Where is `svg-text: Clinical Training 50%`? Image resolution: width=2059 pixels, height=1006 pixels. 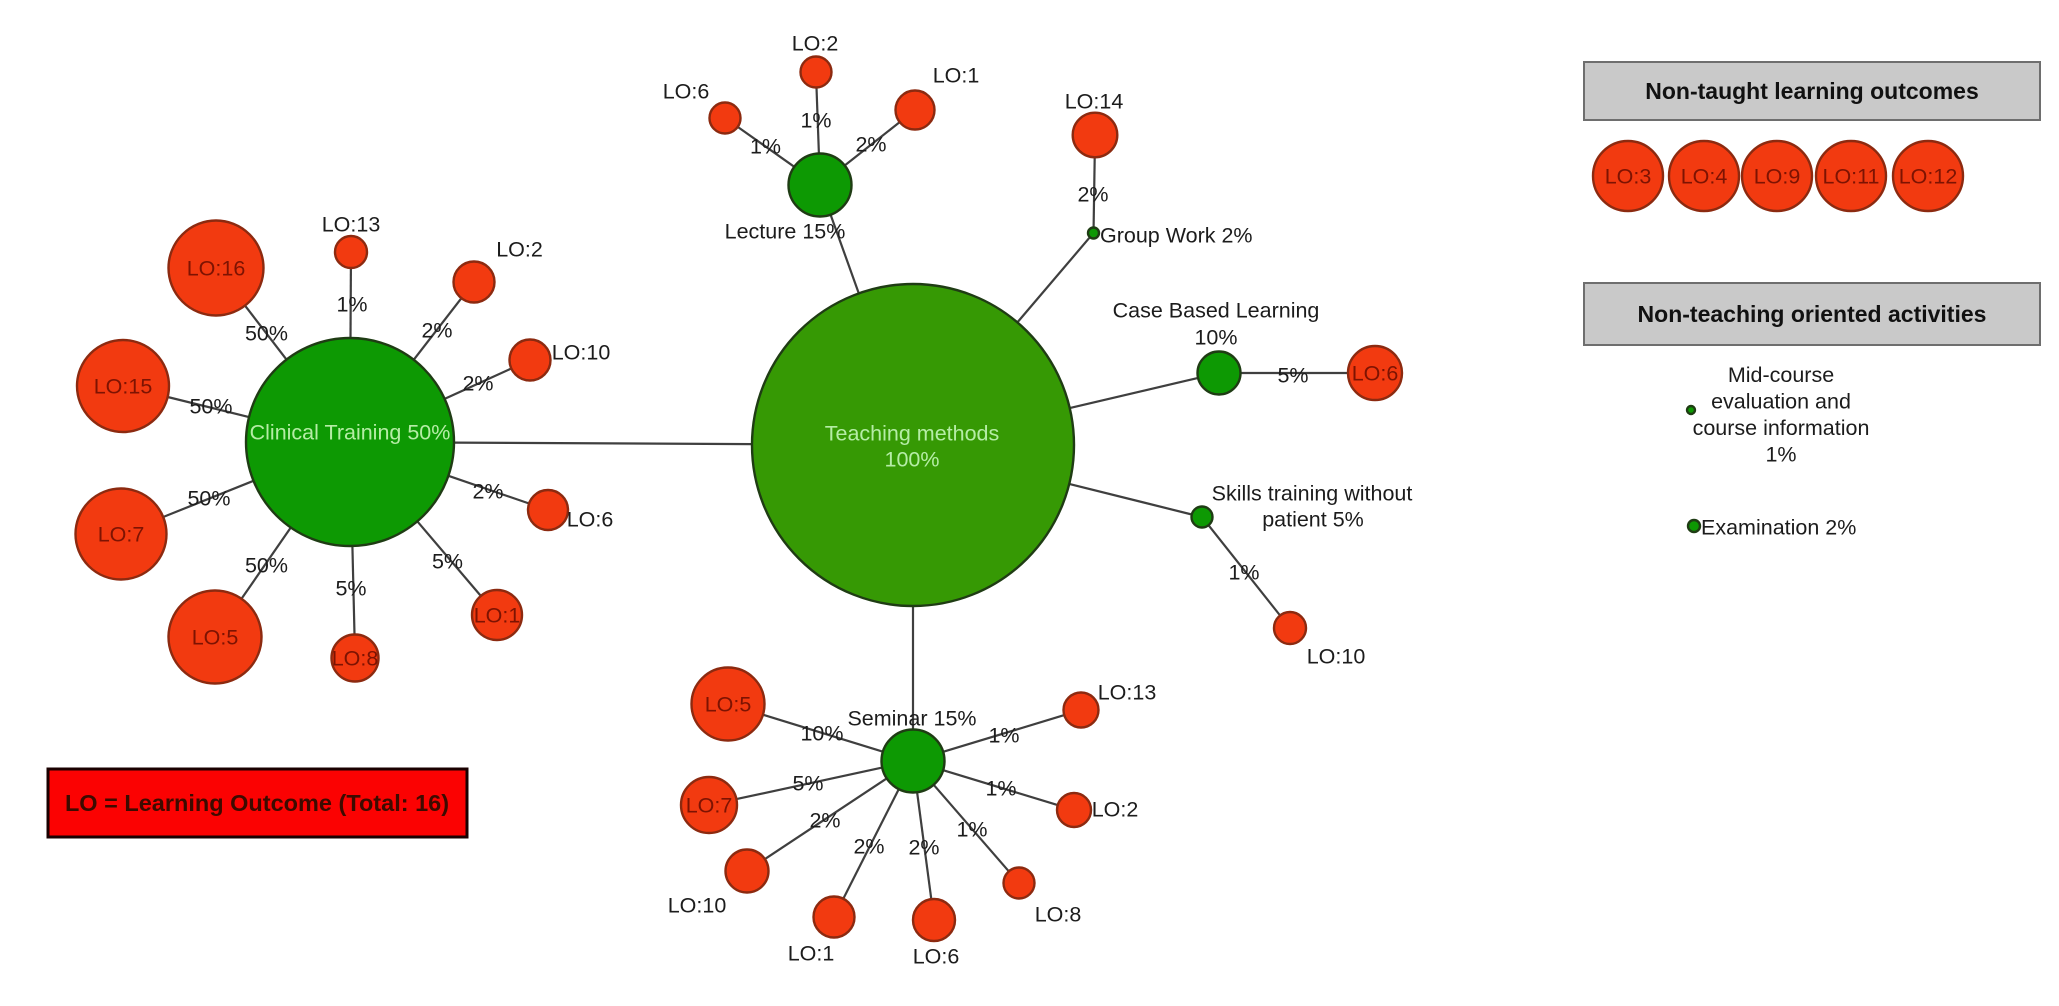 svg-text: Clinical Training 50% is located at coordinates (350, 433).